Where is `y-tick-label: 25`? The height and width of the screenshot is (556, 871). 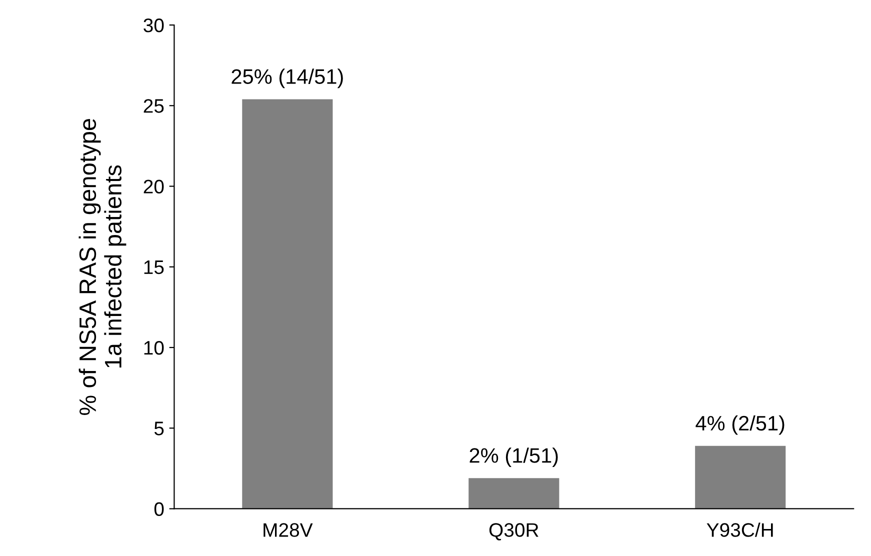 y-tick-label: 25 is located at coordinates (154, 106).